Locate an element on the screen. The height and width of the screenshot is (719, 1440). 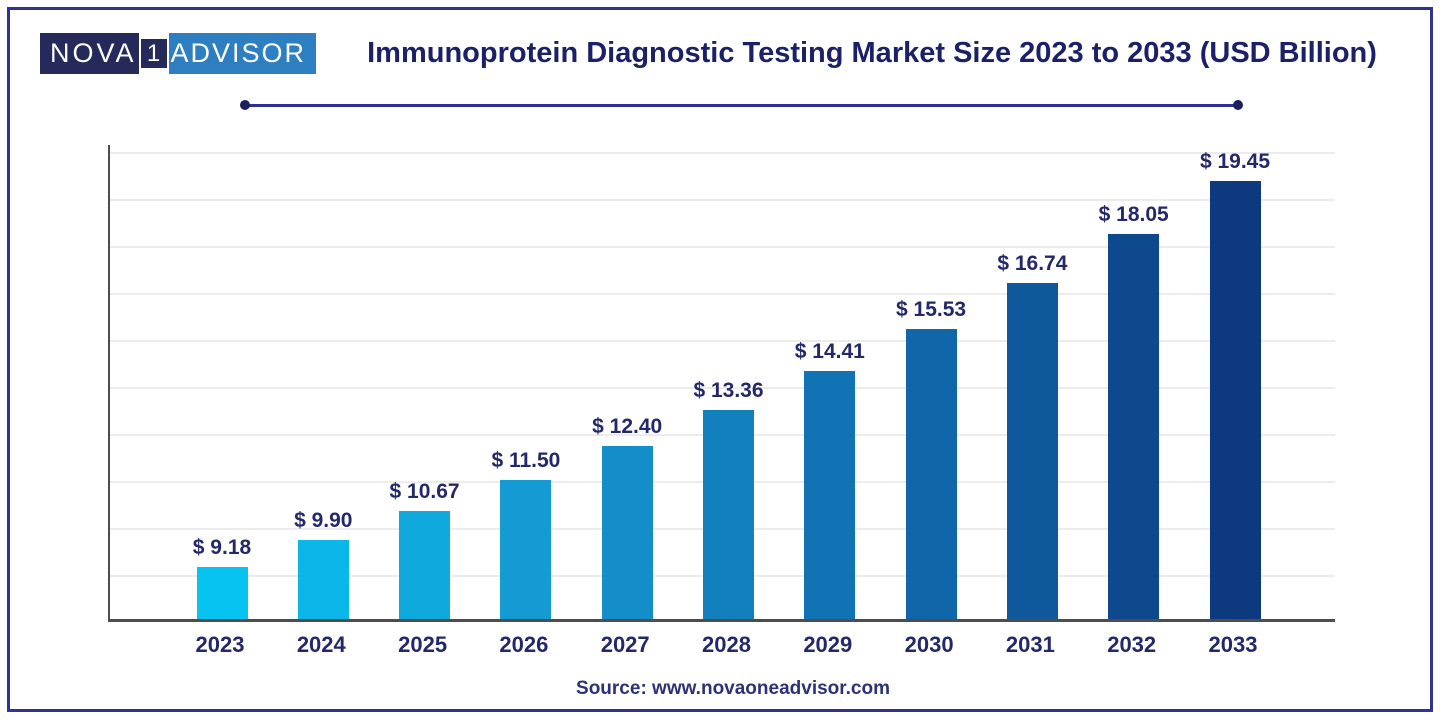
bar-value-label-2029: $ 14.41 is located at coordinates (829, 351).